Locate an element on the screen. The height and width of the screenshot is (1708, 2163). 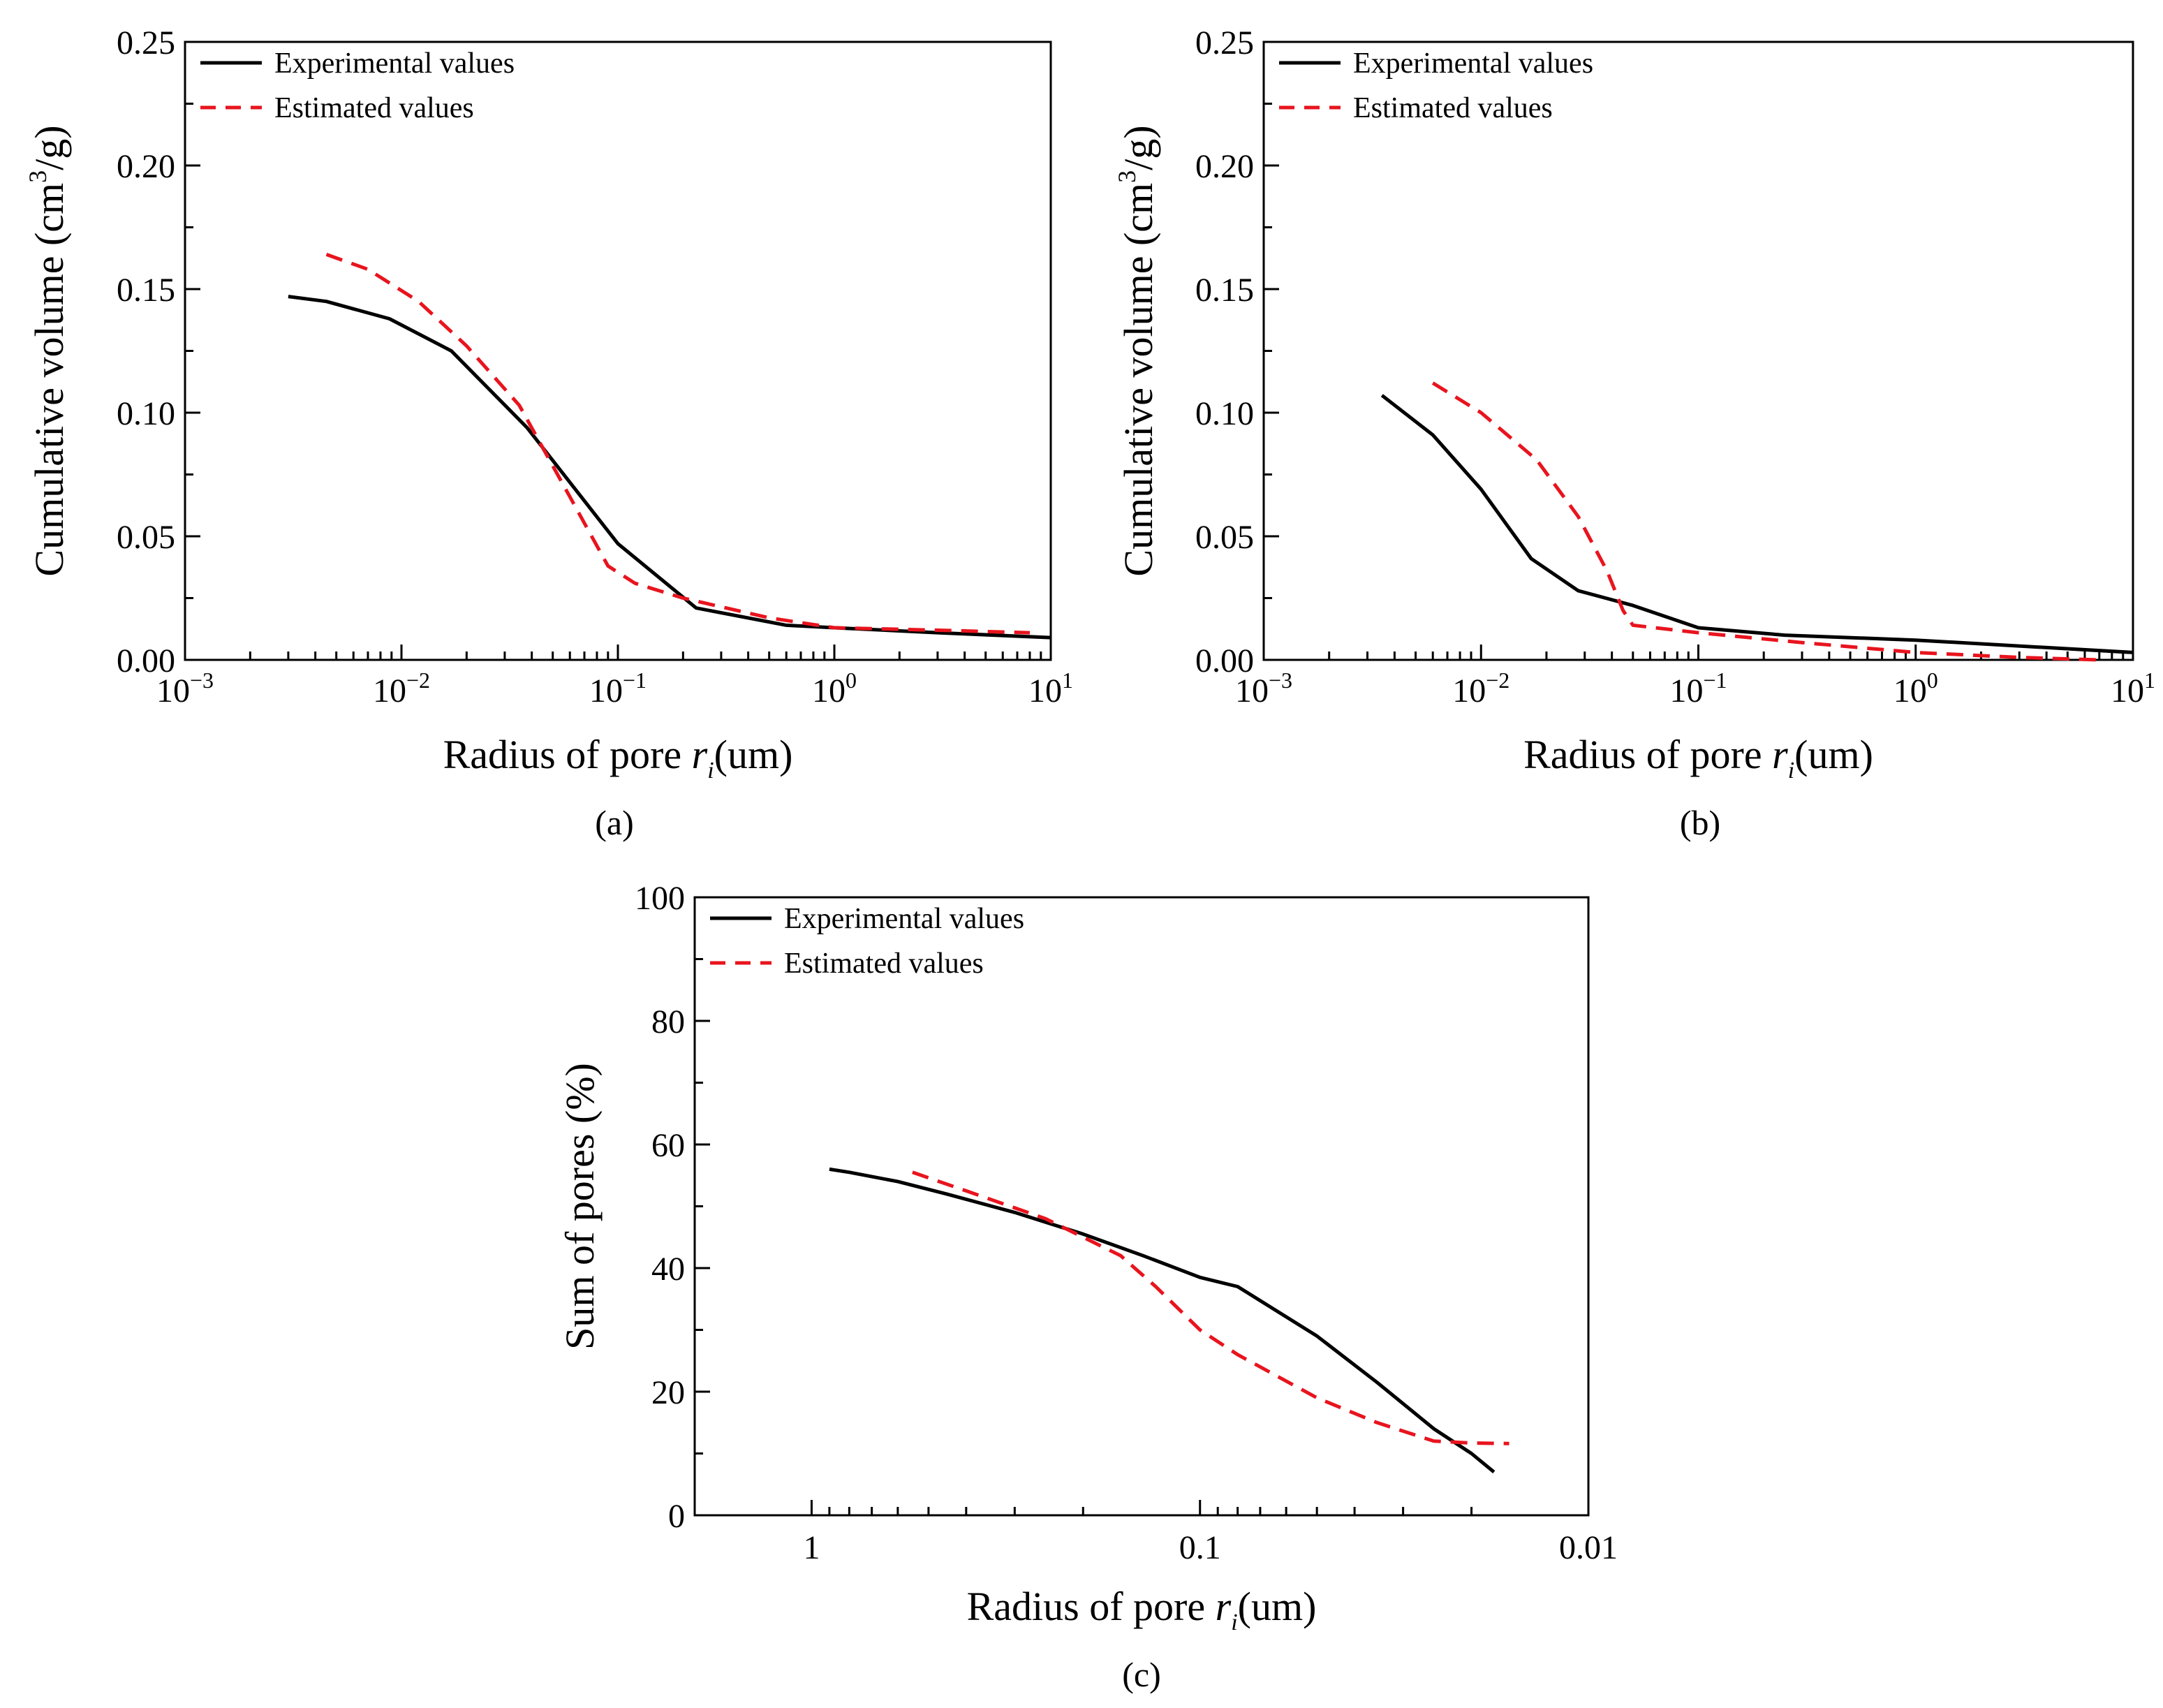
y-tick-label: 0 is located at coordinates (676, 1516).